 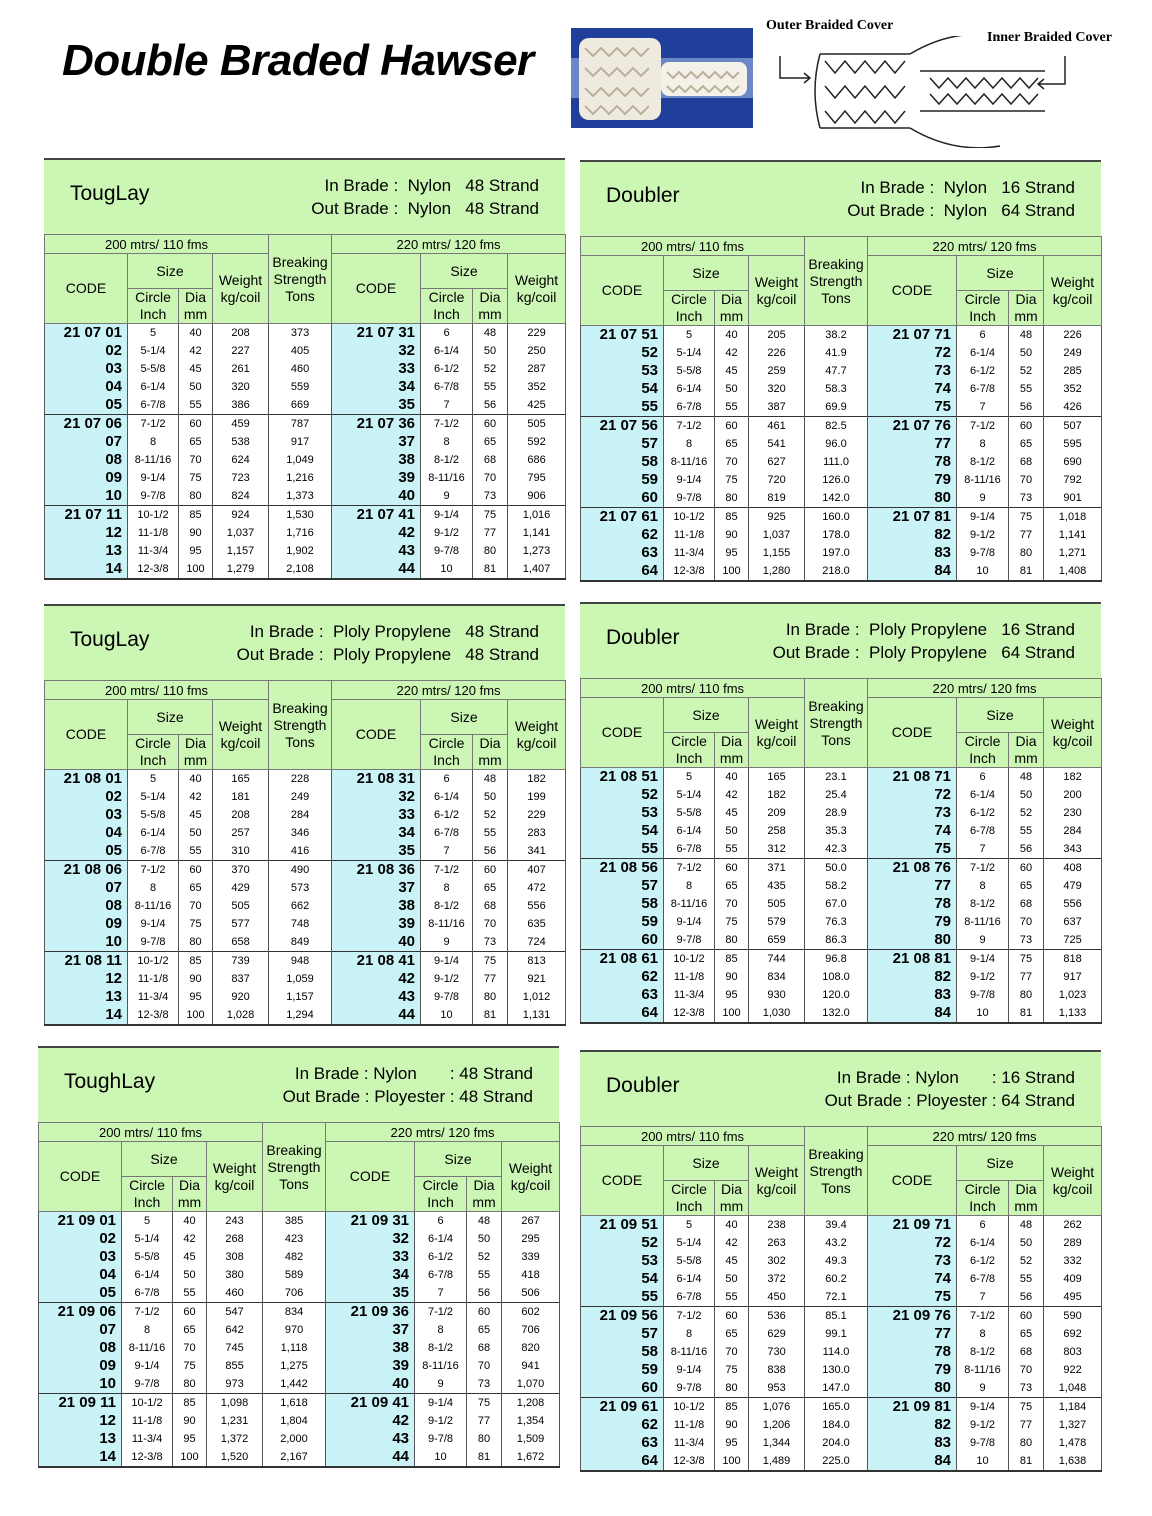 I want to click on value-cell: 209, so click(x=776, y=813).